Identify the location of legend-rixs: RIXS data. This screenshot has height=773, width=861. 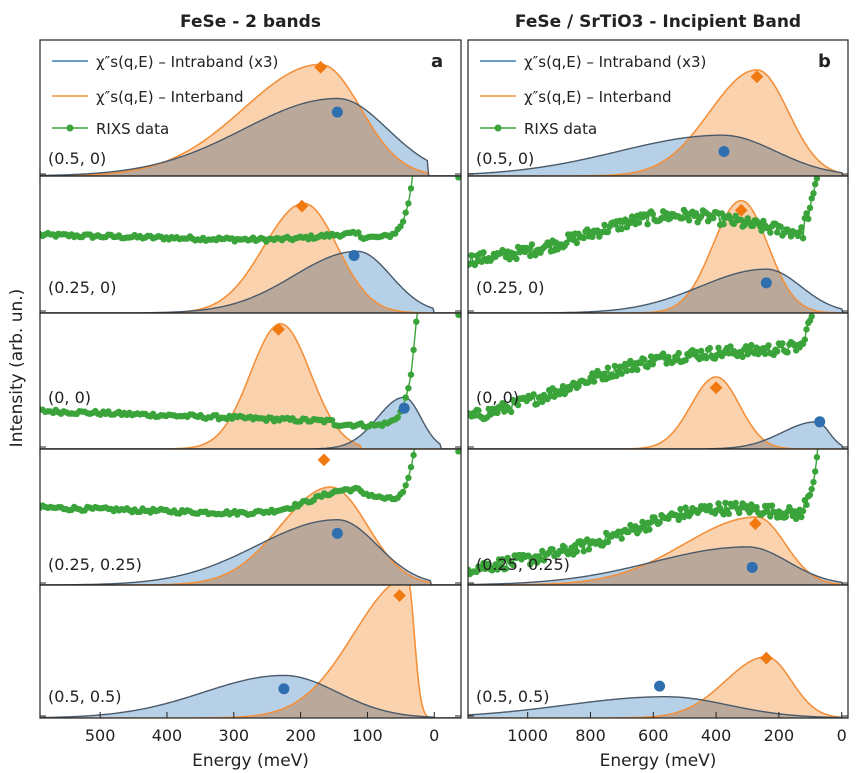
(560, 129).